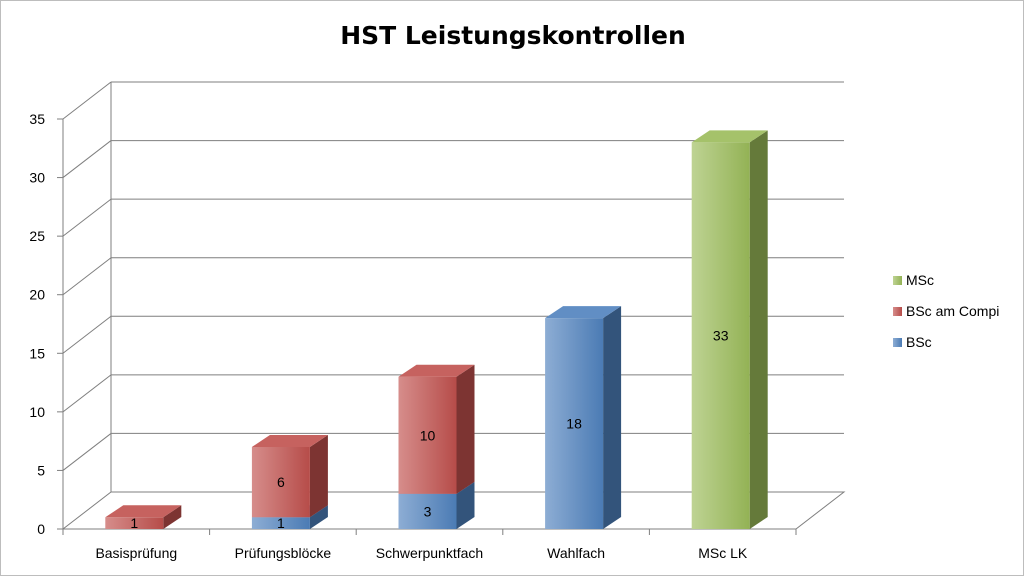 This screenshot has width=1024, height=577. What do you see at coordinates (37, 295) in the screenshot?
I see `y-tick-label: 20` at bounding box center [37, 295].